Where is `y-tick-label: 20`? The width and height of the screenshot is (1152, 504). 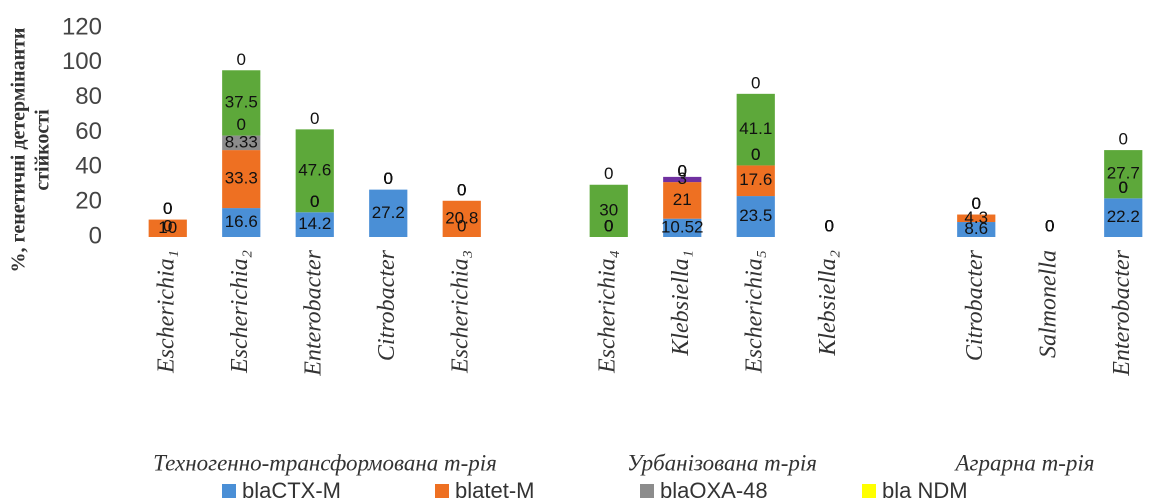 y-tick-label: 20 is located at coordinates (88, 201).